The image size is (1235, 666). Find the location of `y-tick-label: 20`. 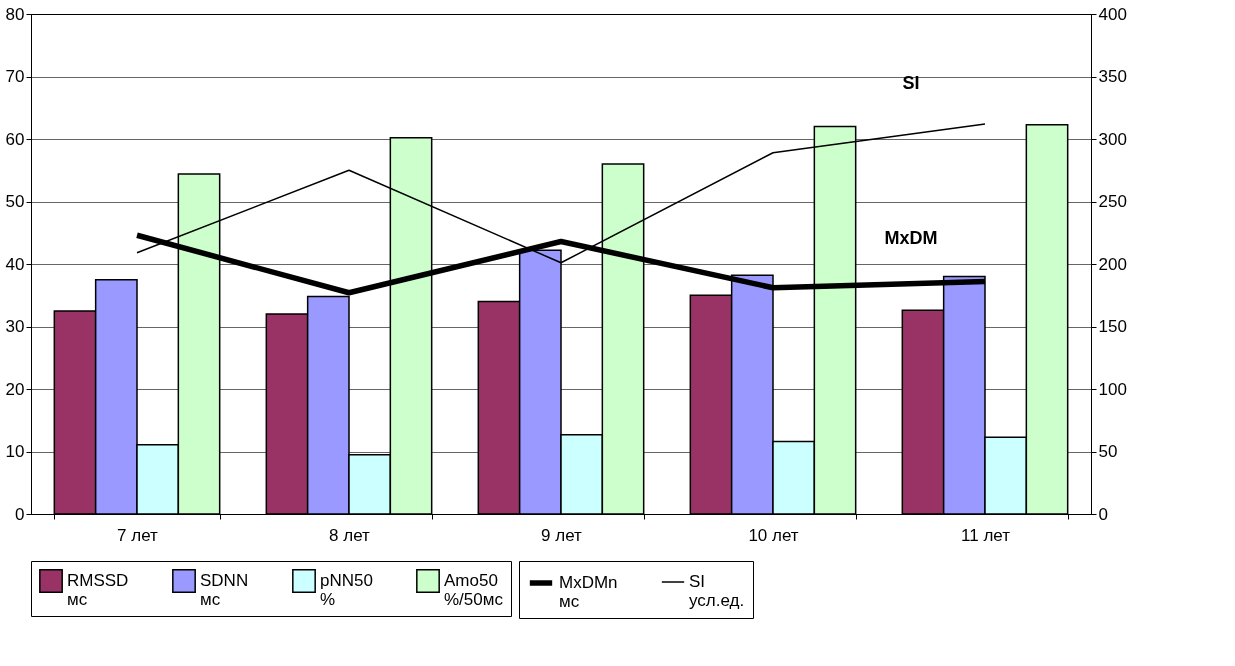

y-tick-label: 20 is located at coordinates (15, 389).